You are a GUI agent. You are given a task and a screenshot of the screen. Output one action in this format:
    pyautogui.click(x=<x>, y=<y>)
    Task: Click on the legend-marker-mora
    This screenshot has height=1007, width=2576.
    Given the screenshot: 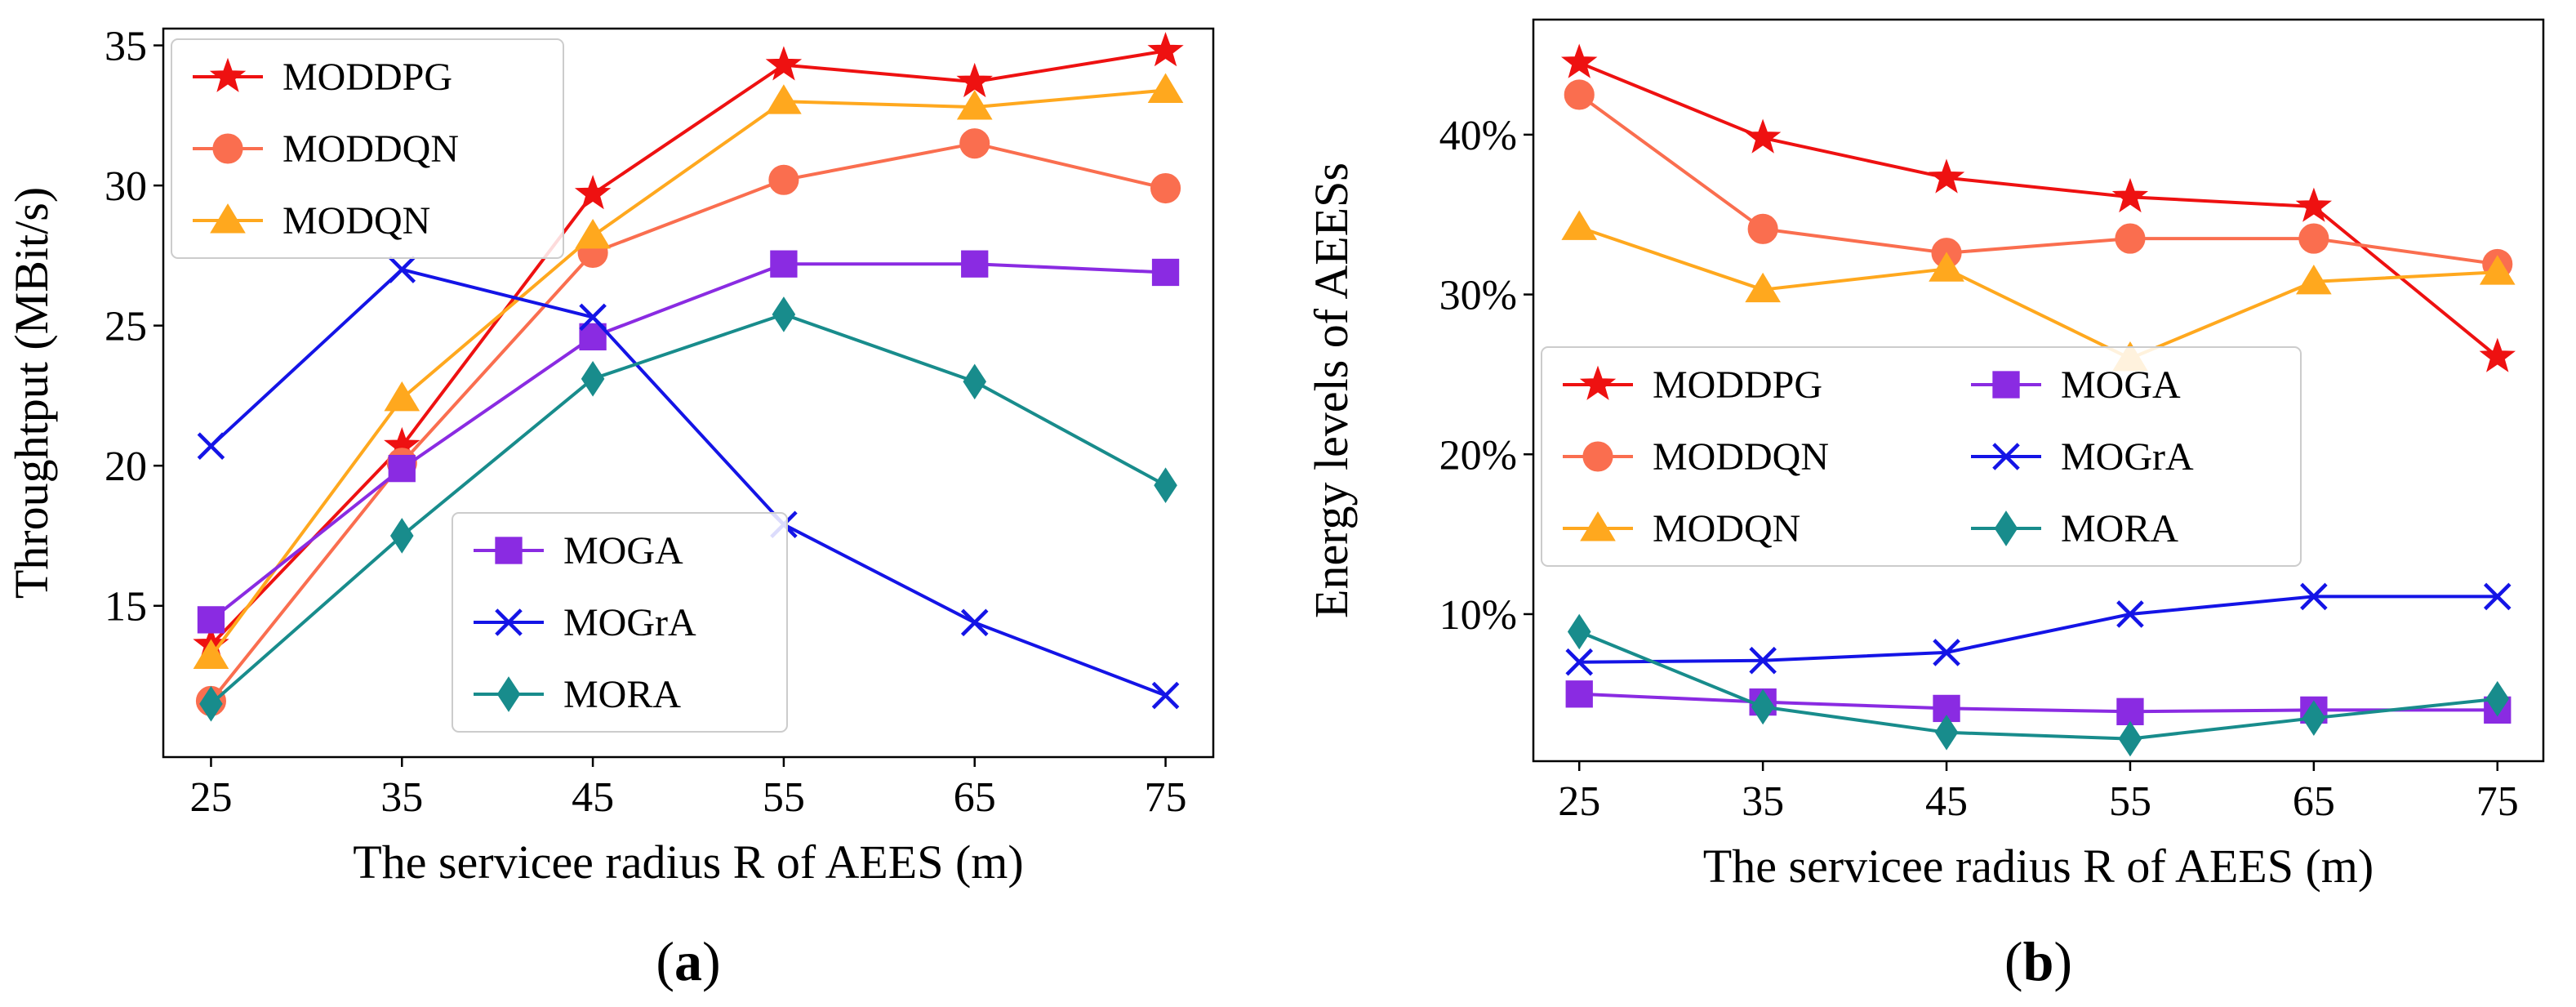 What is the action you would take?
    pyautogui.click(x=2006, y=528)
    